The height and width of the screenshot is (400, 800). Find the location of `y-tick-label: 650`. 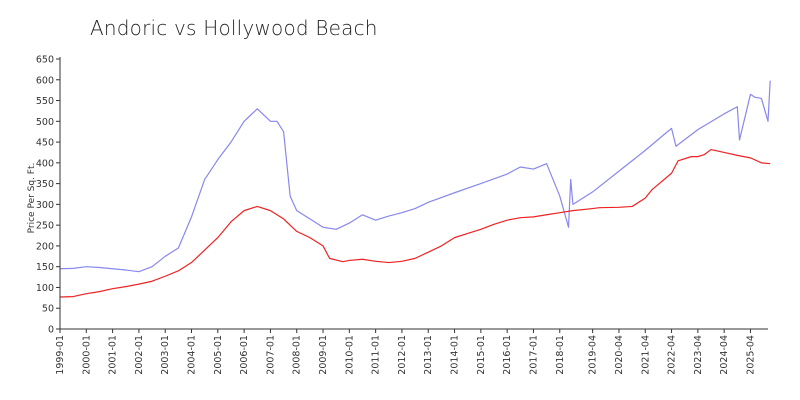

y-tick-label: 650 is located at coordinates (45, 60).